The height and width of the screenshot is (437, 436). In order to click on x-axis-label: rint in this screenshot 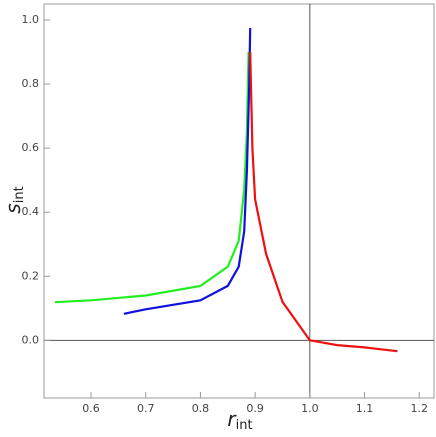, I will do `click(239, 420)`.